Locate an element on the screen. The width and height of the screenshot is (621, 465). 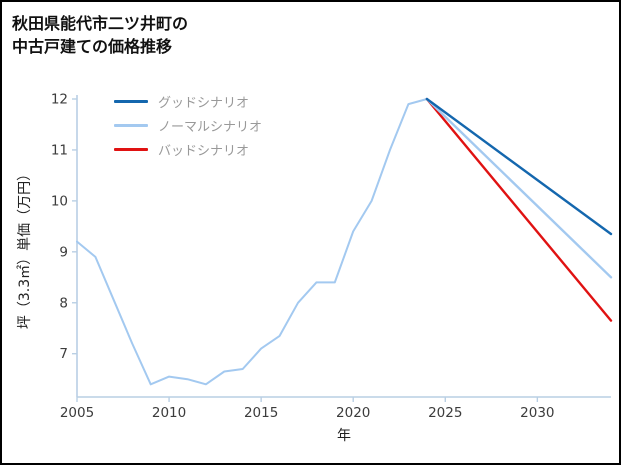
x-tick-label: 2030 is located at coordinates (537, 413).